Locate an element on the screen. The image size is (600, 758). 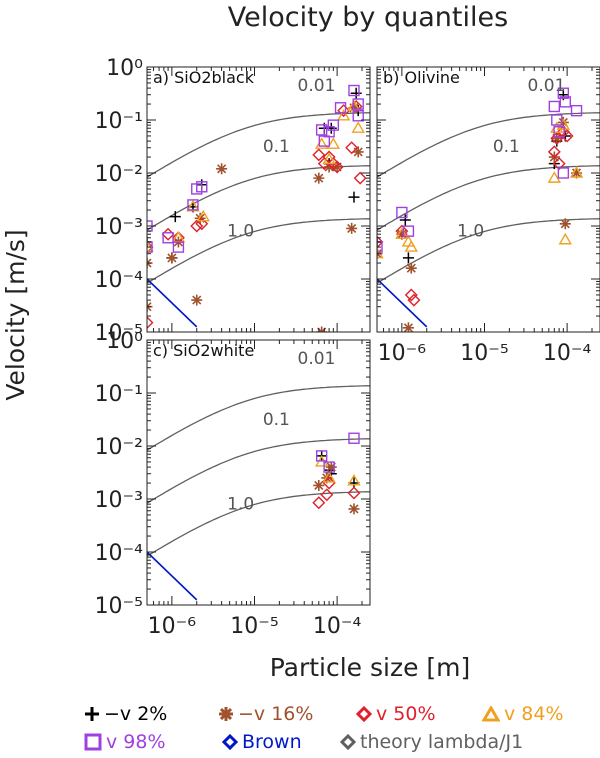
plus-icon is located at coordinates (92, 714).